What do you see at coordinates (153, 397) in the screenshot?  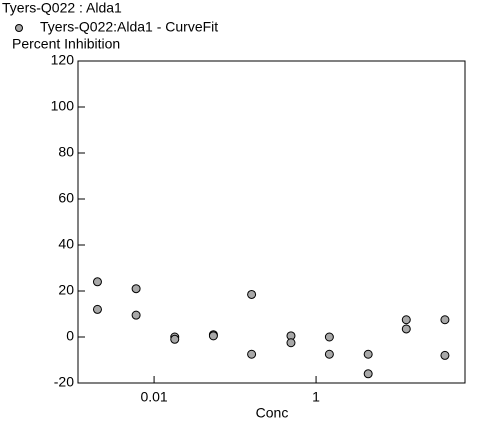 I see `x-tick-label: 0.01` at bounding box center [153, 397].